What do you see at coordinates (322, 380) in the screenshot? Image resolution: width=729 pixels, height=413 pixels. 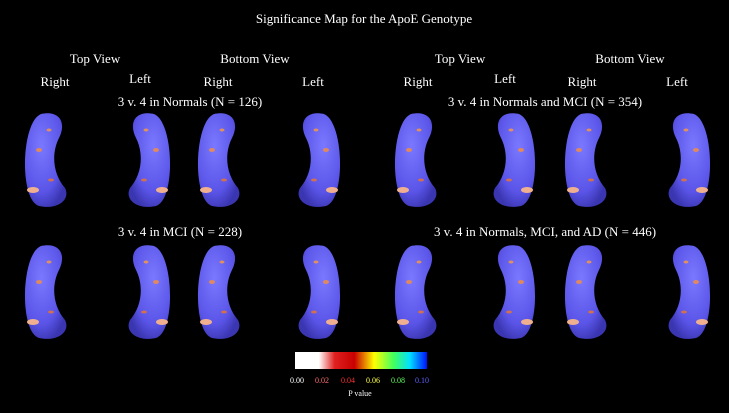 I see `colorbar-tick: 0.02` at bounding box center [322, 380].